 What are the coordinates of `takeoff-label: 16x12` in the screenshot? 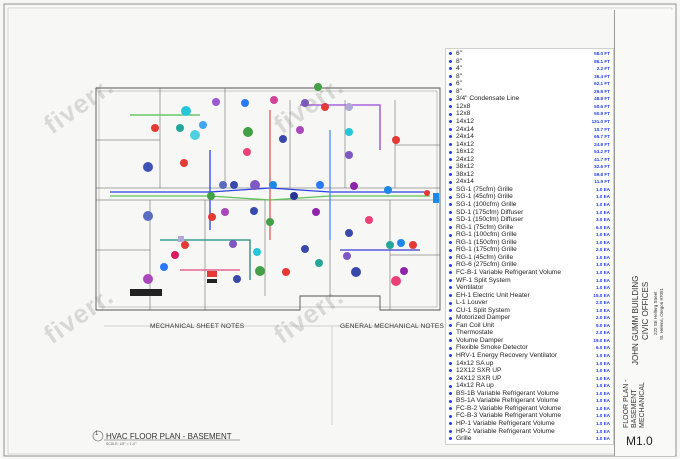 It's located at (465, 152).